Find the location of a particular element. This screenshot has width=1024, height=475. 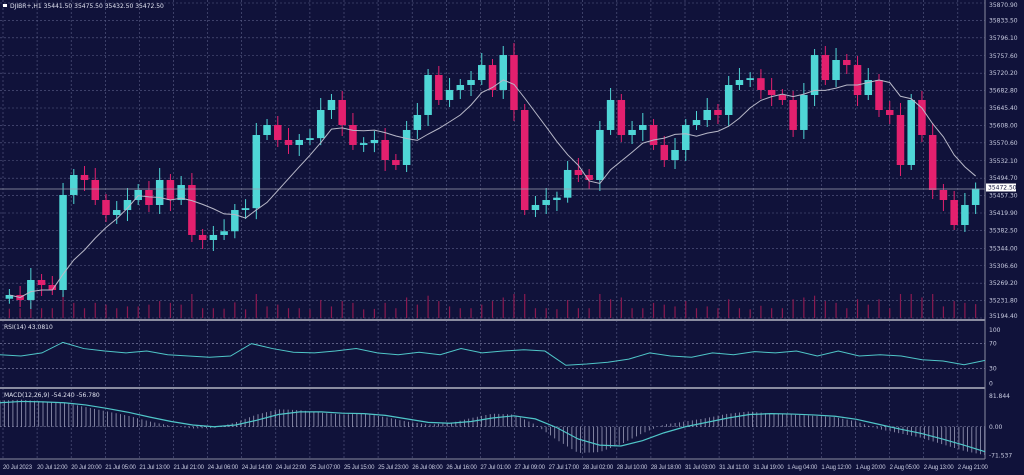

chart-menu-icon is located at coordinates (5, 5).